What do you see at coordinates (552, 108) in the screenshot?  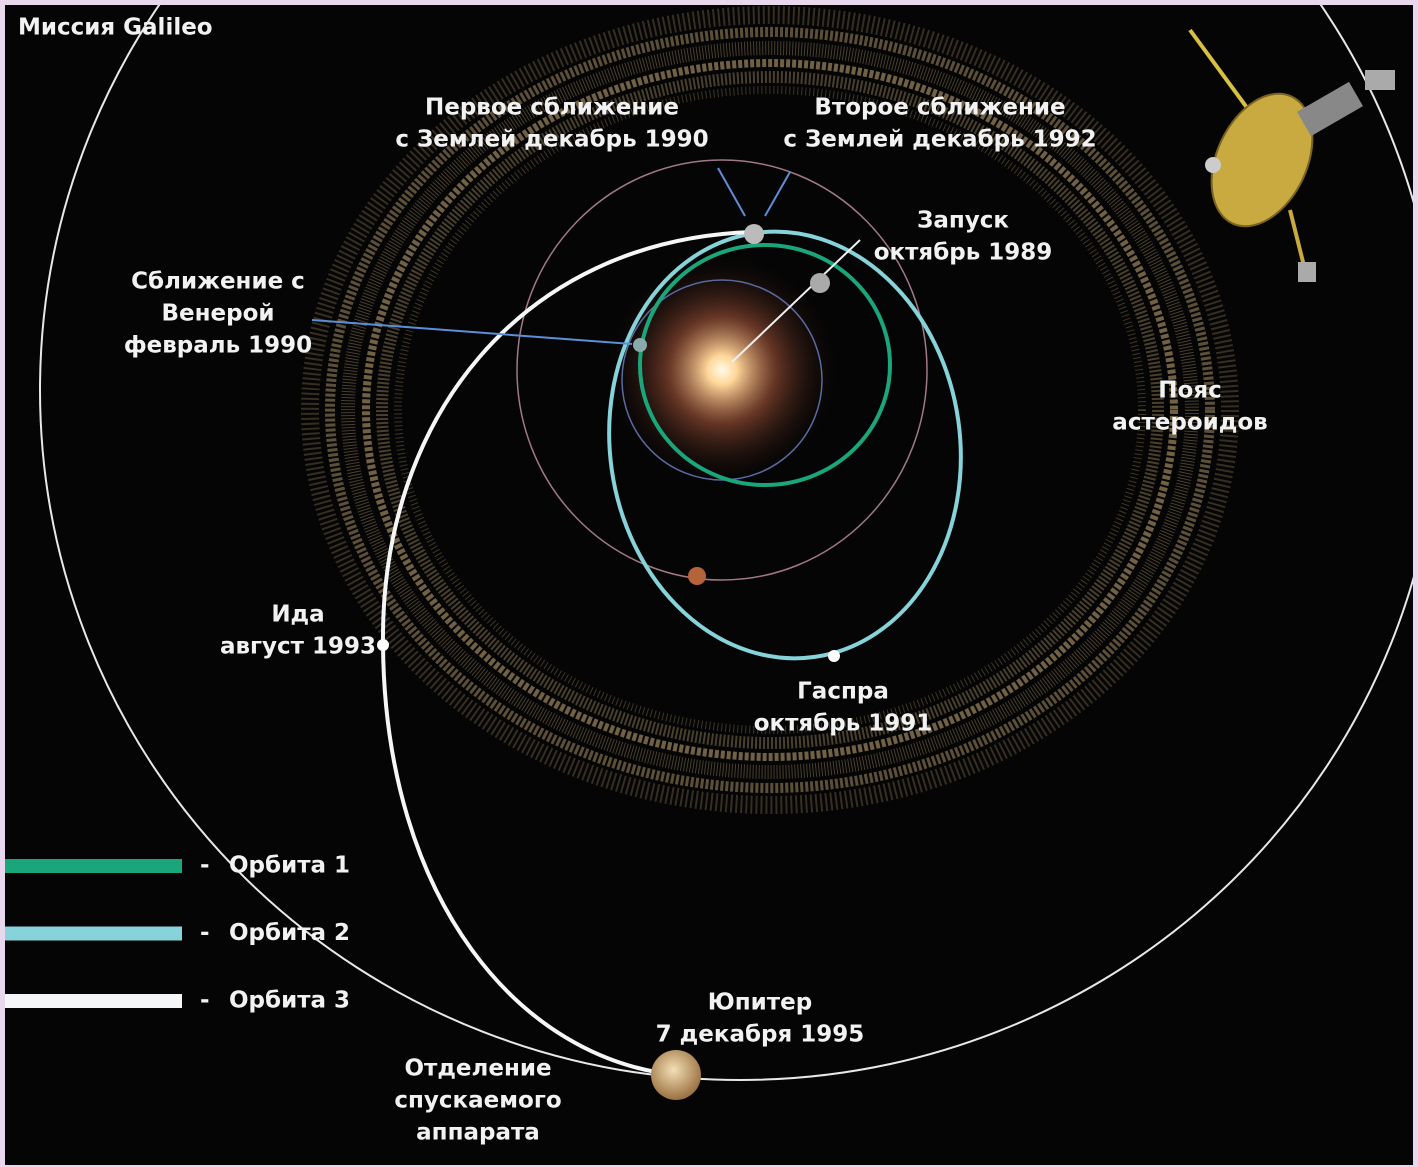 I see `earth-flyby-1-label: Первое сближение` at bounding box center [552, 108].